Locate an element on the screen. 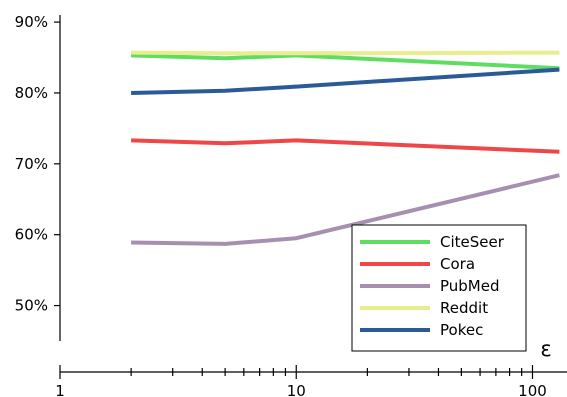  y-tick-label: 70% is located at coordinates (31, 164).